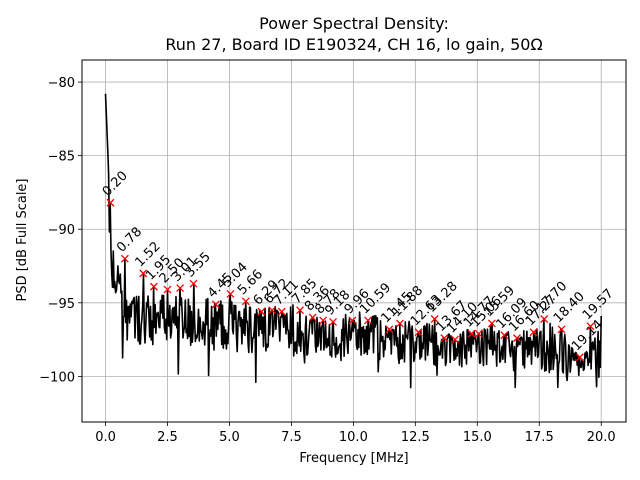 The image size is (640, 480). Describe the element at coordinates (61, 83) in the screenshot. I see `y-tick-label: −80` at that location.